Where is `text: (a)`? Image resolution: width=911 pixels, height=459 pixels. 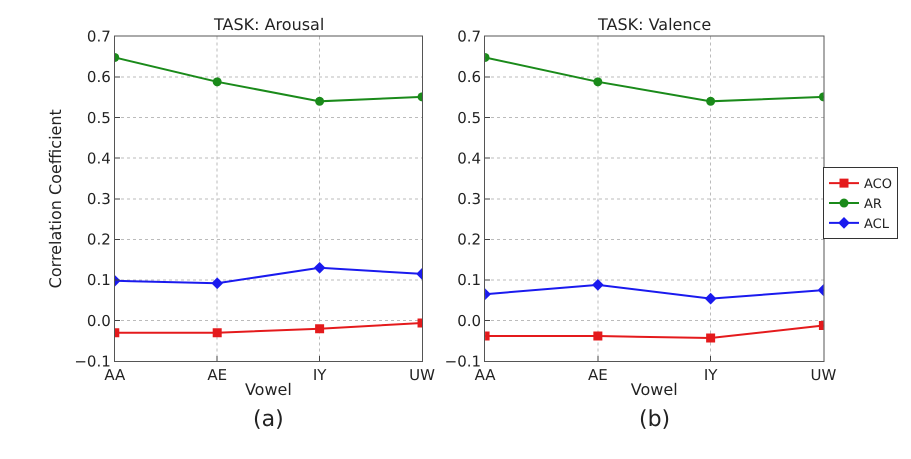 text: (a) is located at coordinates (268, 419).